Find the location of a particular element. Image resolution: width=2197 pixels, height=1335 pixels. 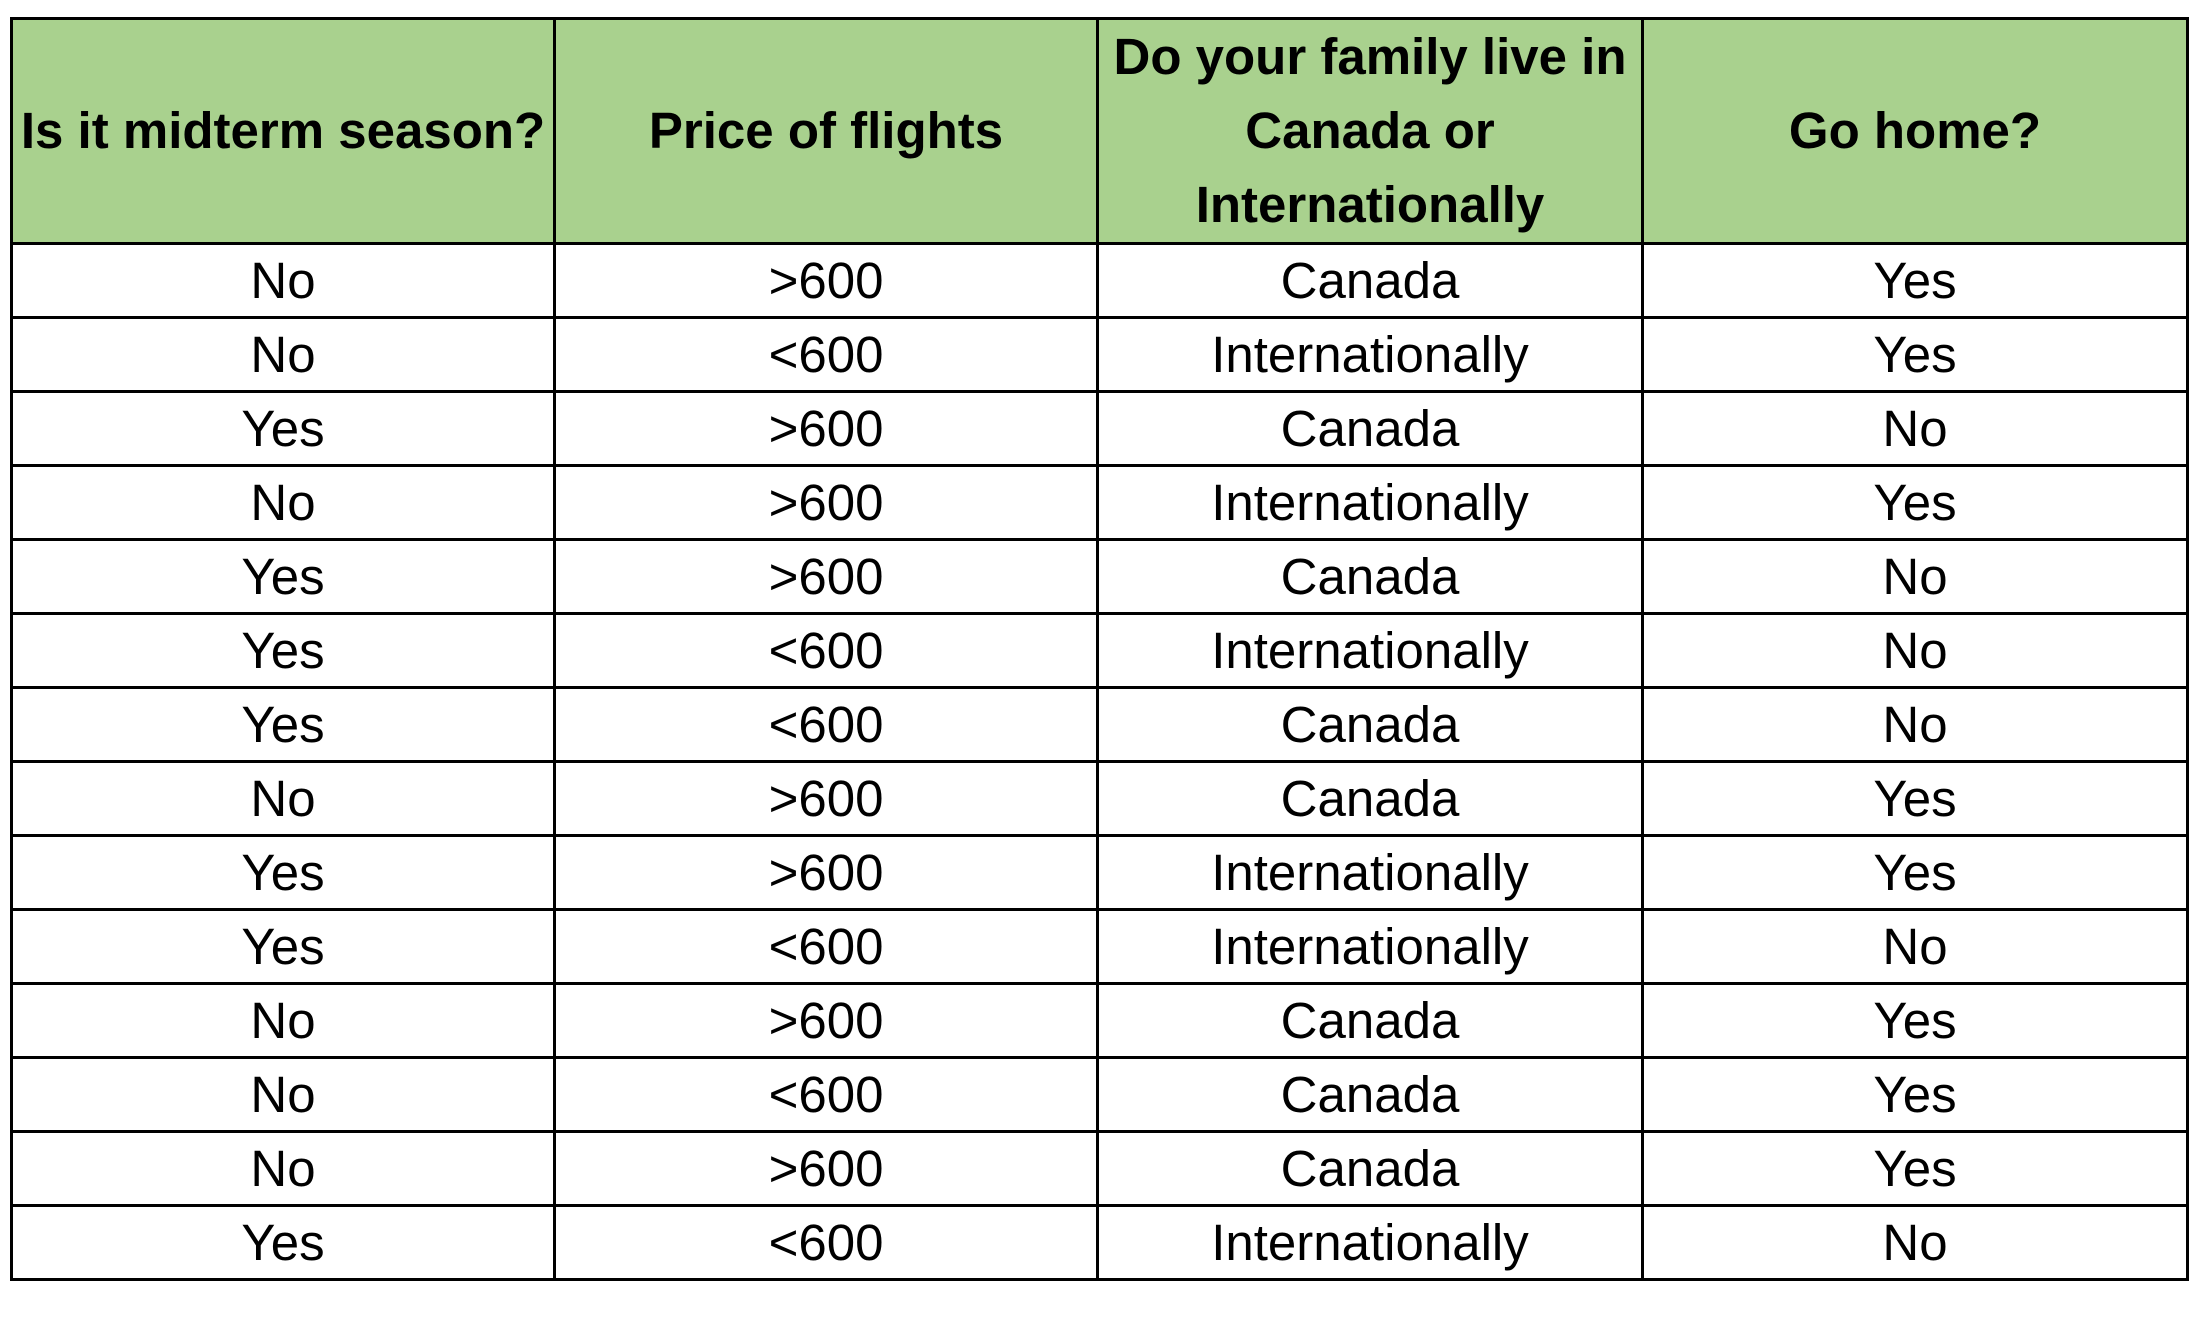

table-row: No >600 Internationally Yes is located at coordinates (1099, 502).